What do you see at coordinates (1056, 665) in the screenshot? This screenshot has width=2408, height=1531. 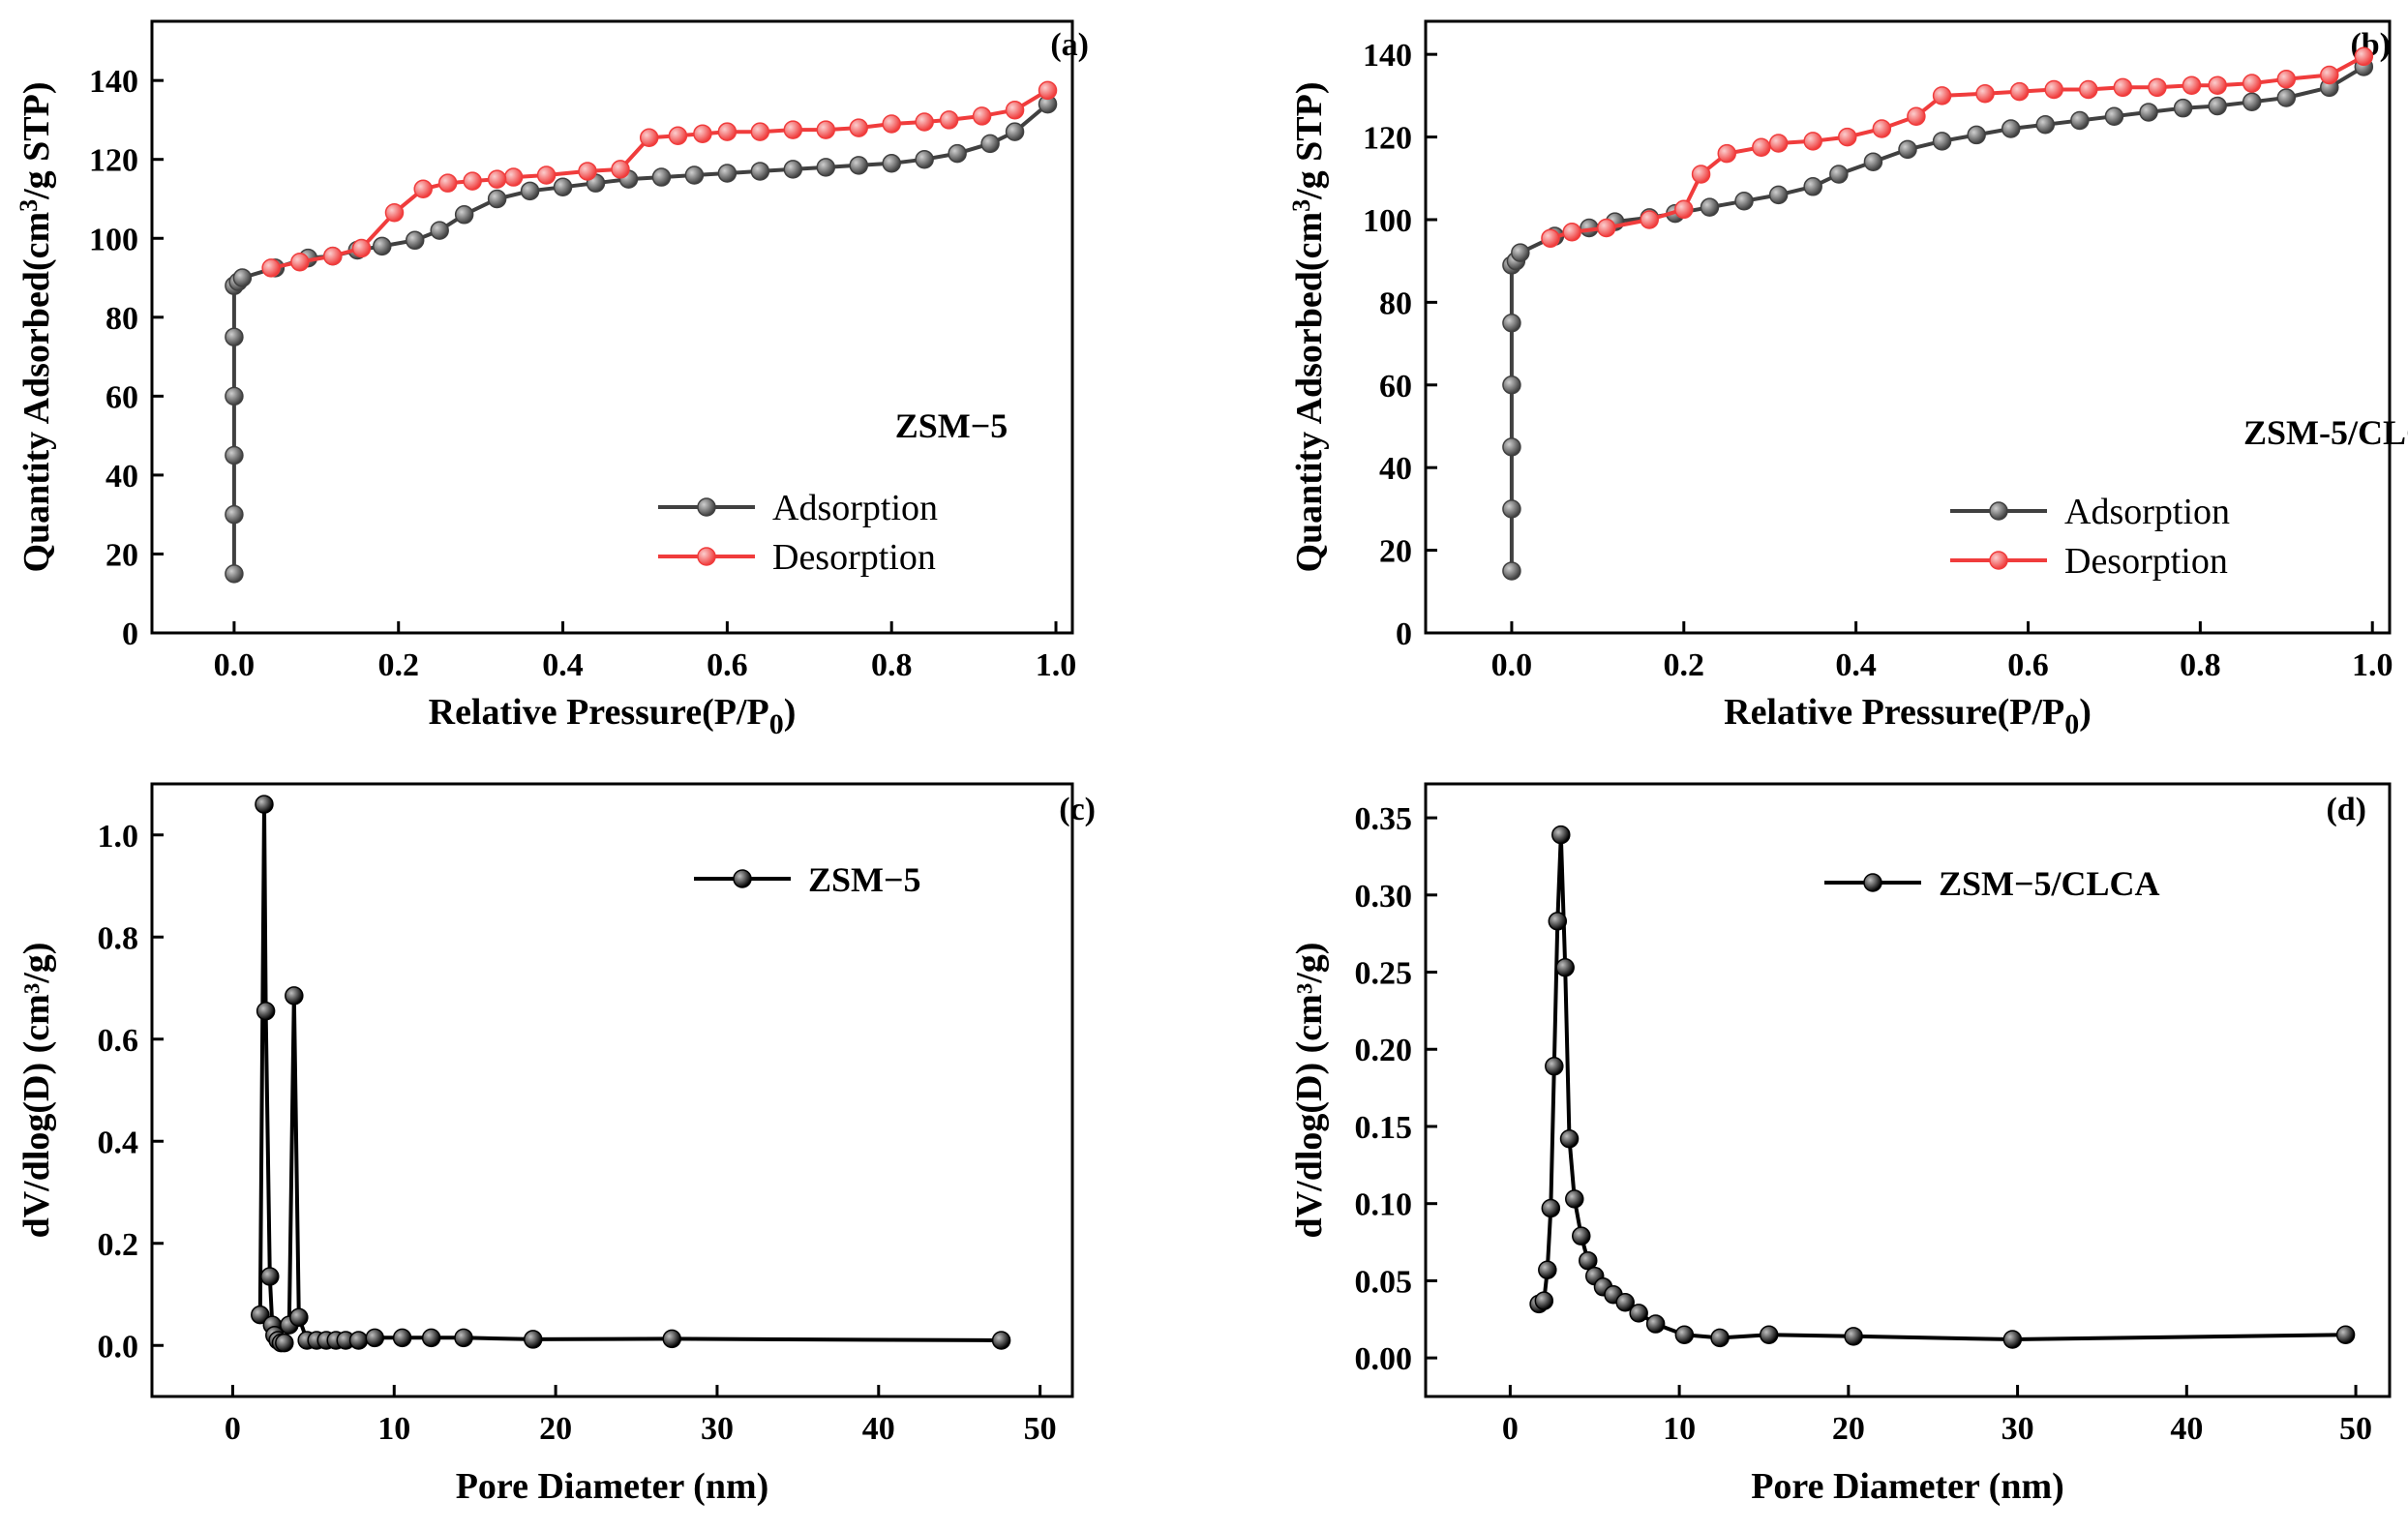 I see `x-tick-label: 1.0` at bounding box center [1056, 665].